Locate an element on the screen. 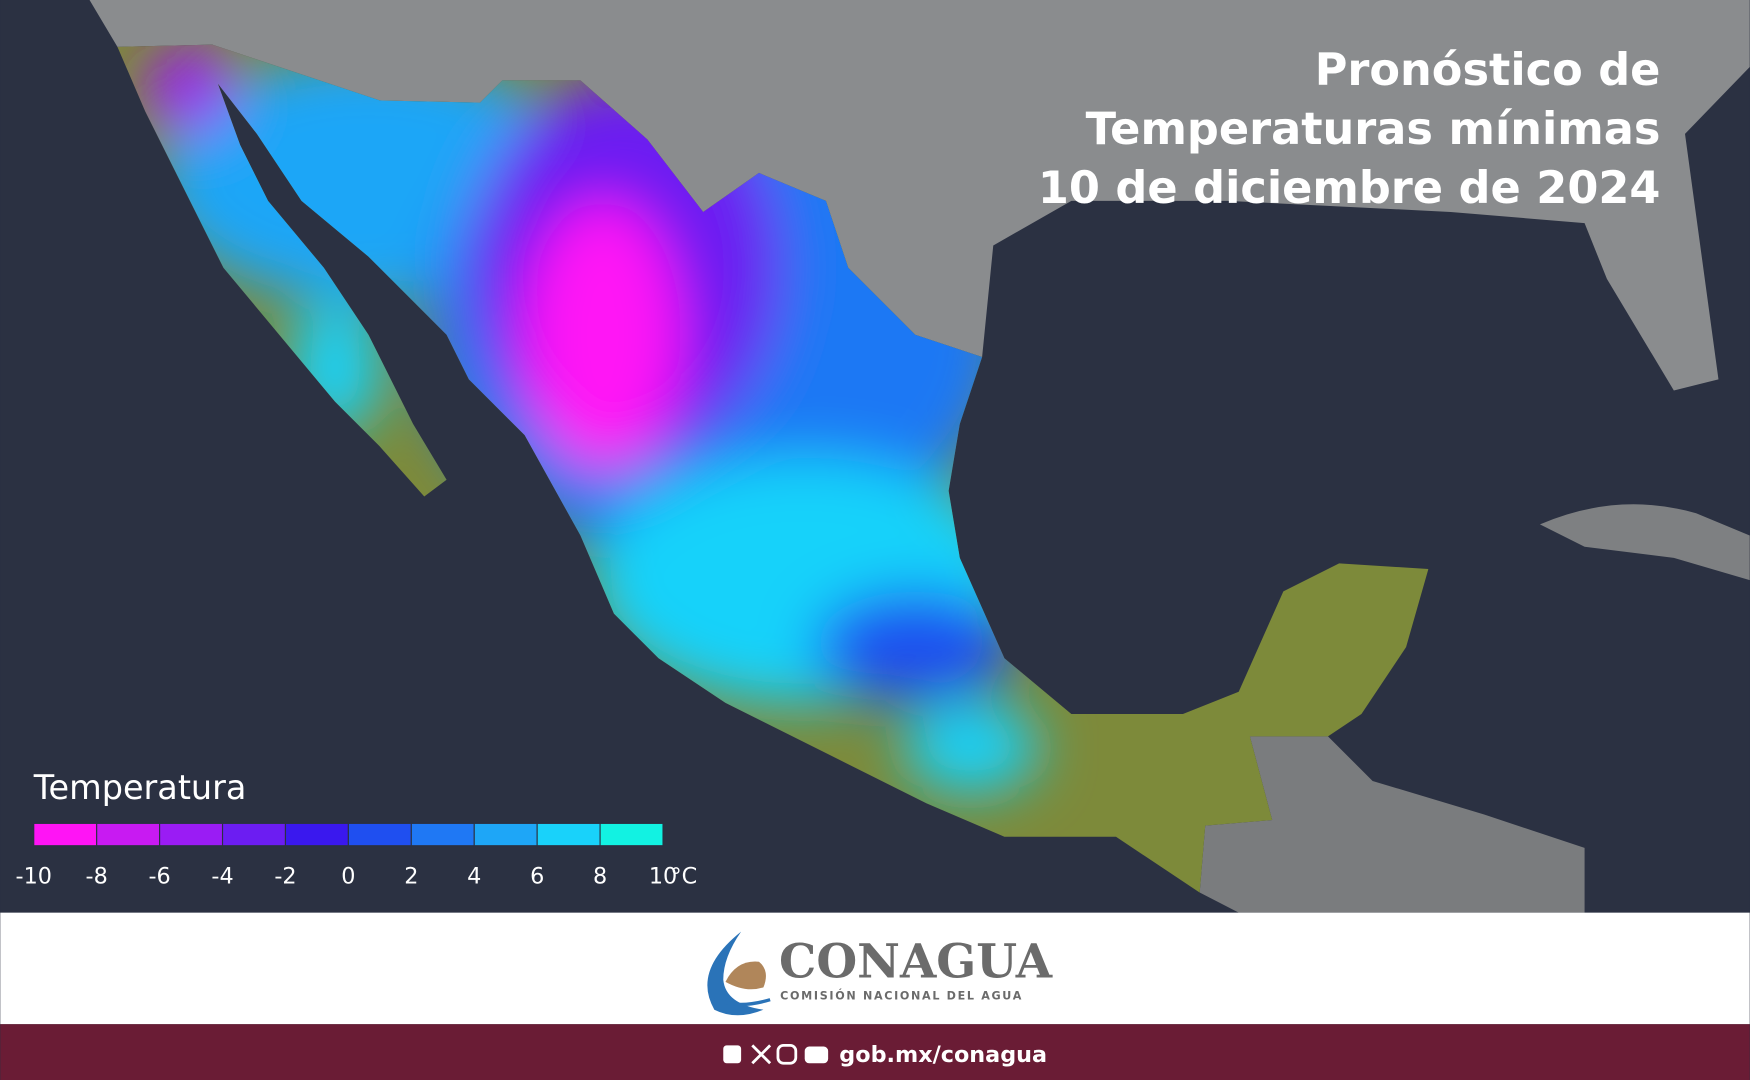  legend-tick-label: 6 is located at coordinates (537, 876).